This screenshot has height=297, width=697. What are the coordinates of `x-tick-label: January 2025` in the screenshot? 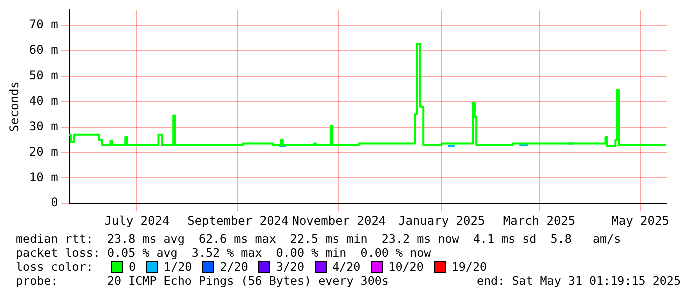 It's located at (442, 221).